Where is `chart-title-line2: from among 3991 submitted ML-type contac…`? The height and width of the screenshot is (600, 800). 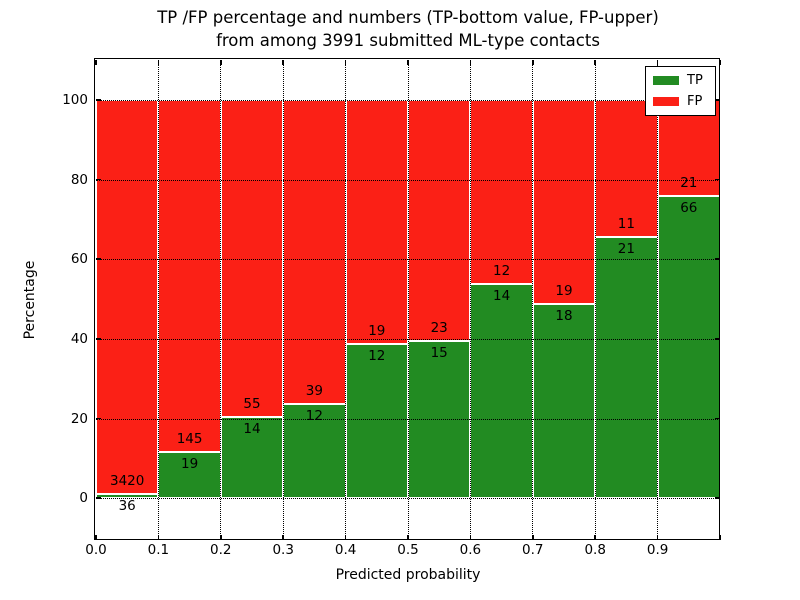 chart-title-line2: from among 3991 submitted ML-type contac… is located at coordinates (408, 40).